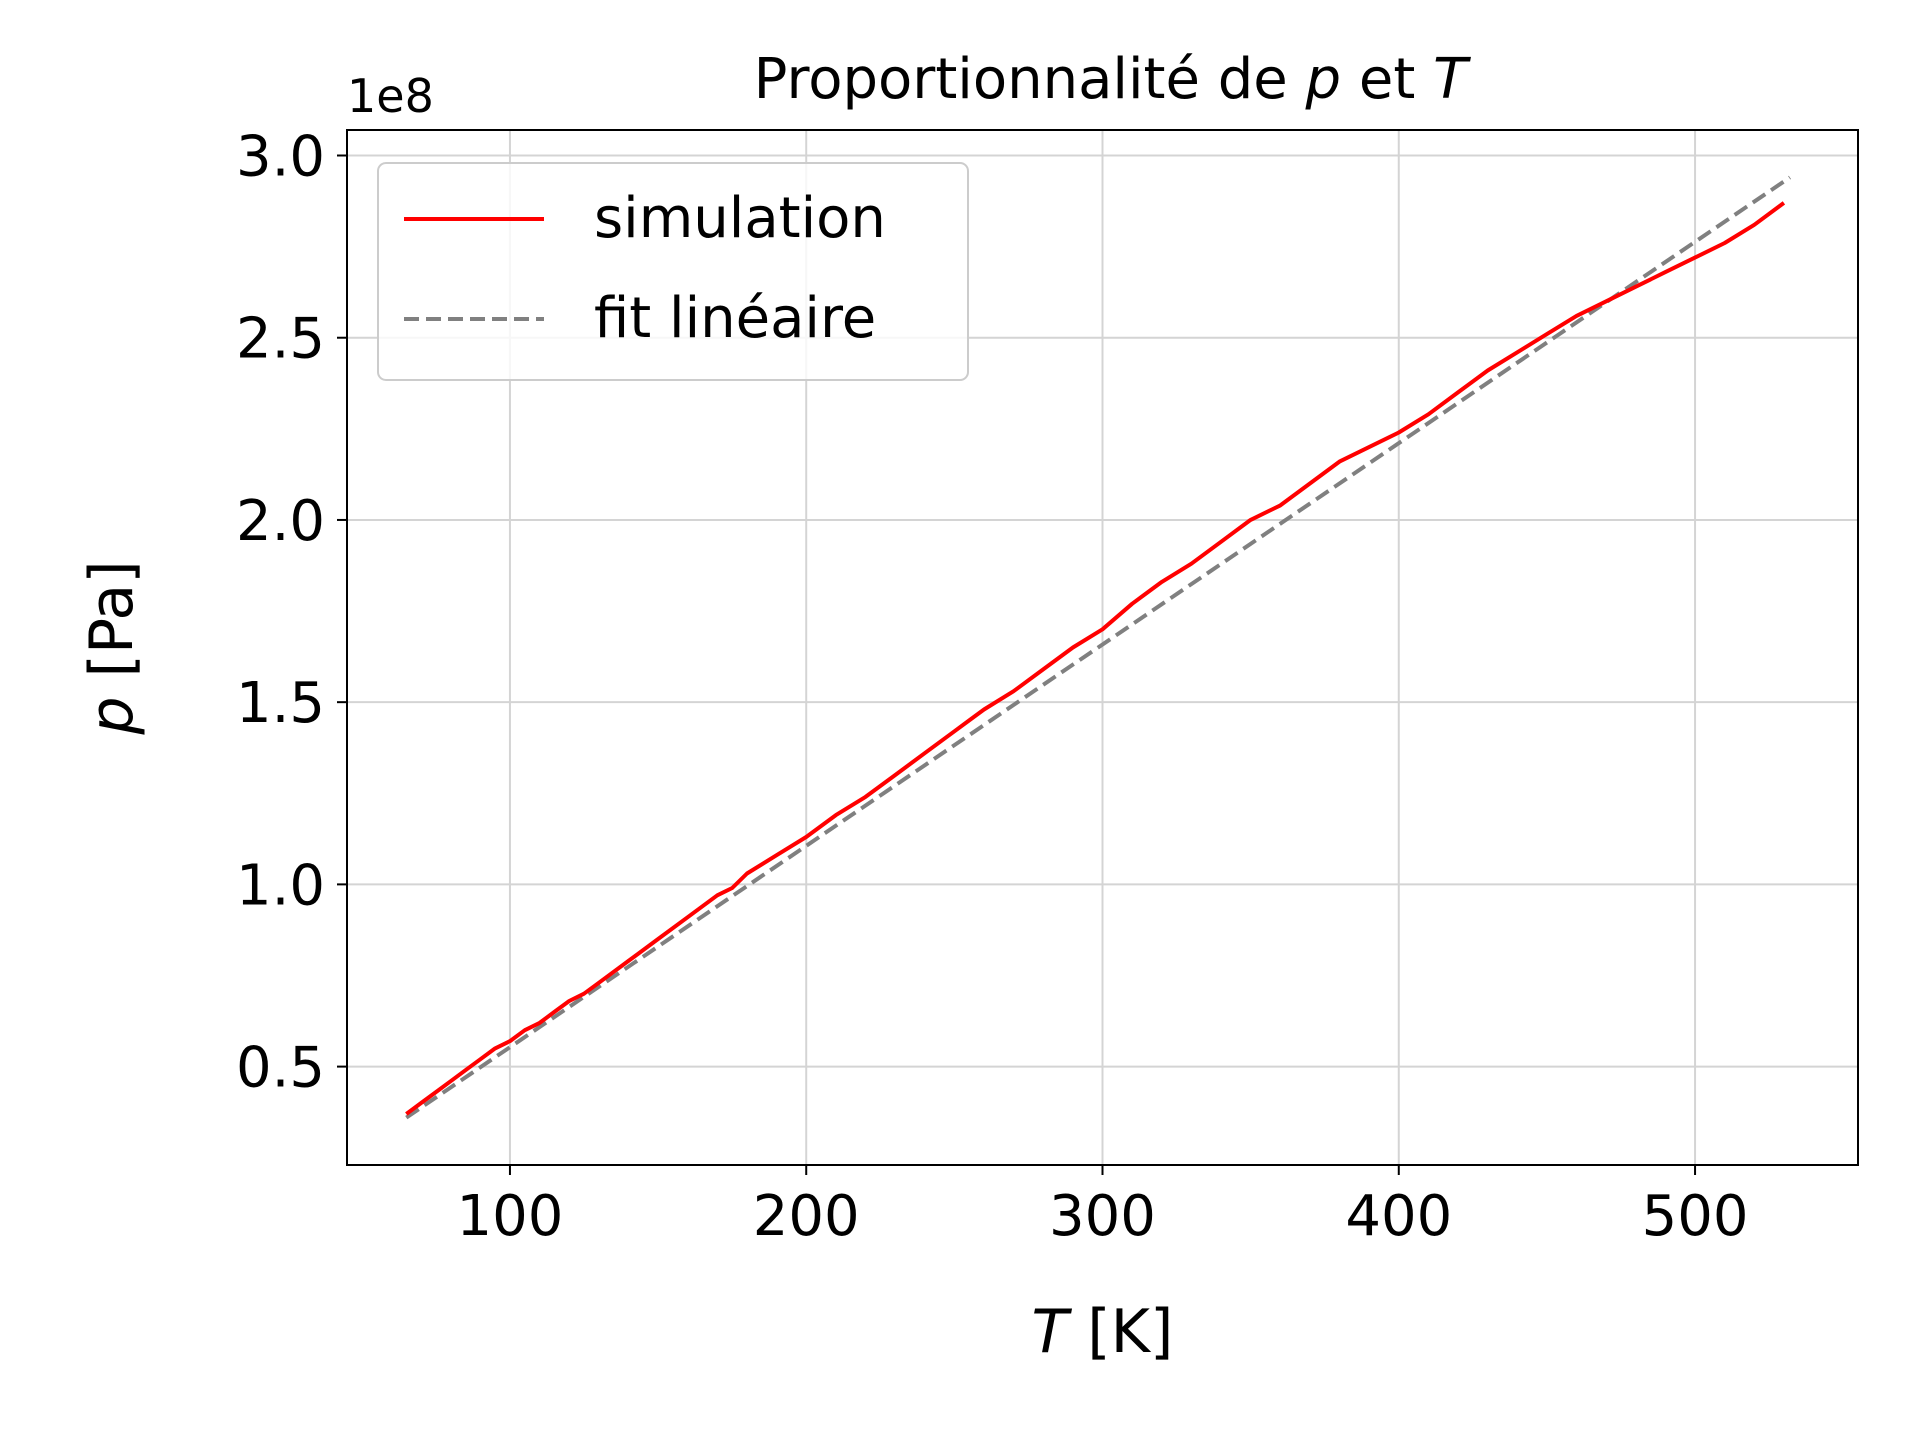 The height and width of the screenshot is (1440, 1920). Describe the element at coordinates (280, 157) in the screenshot. I see `y-tick-label: 3.0` at that location.